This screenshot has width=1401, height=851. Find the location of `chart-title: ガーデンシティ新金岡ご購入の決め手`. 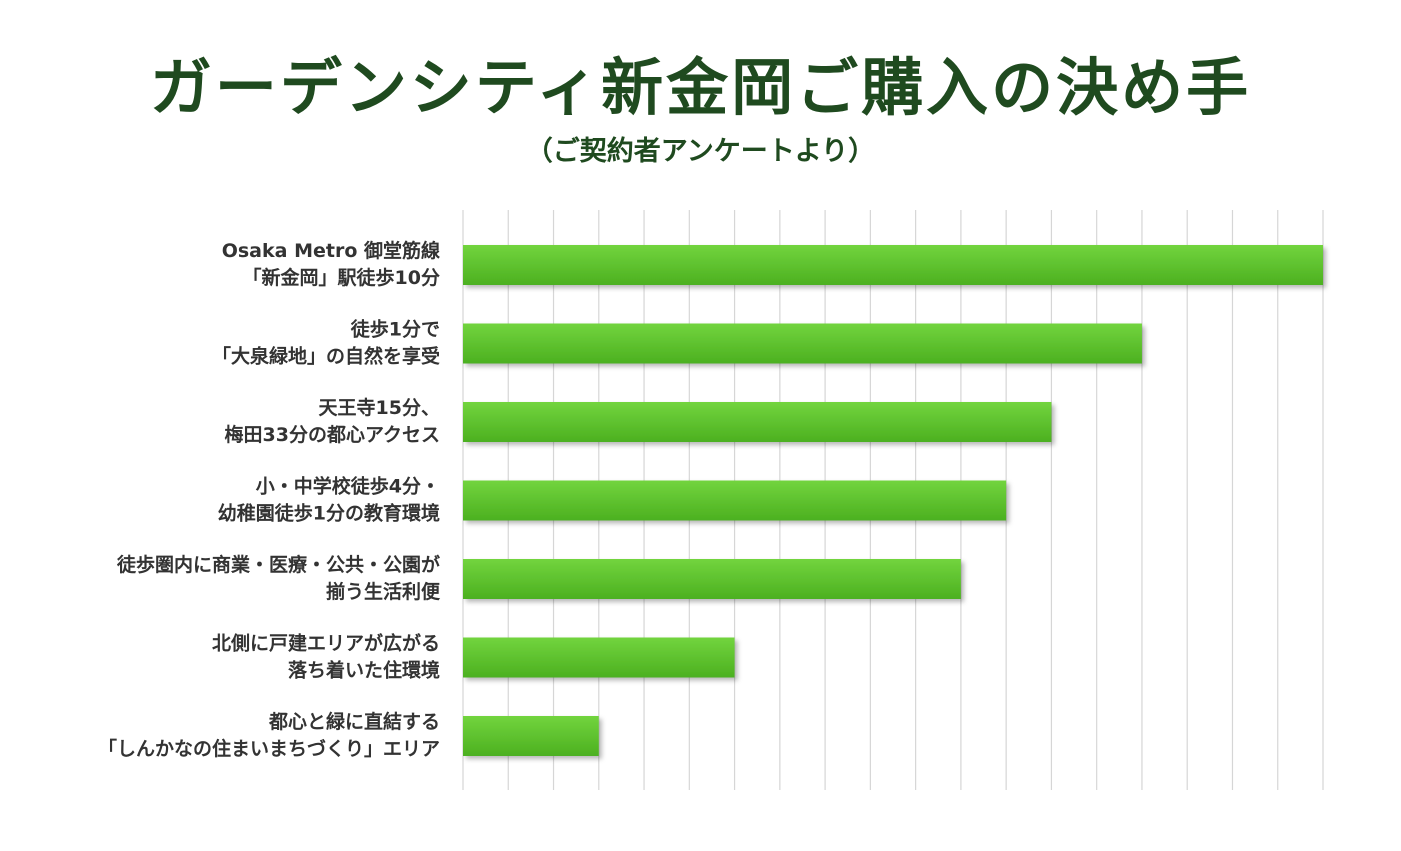

chart-title: ガーデンシティ新金岡ご購入の決め手 is located at coordinates (700, 87).